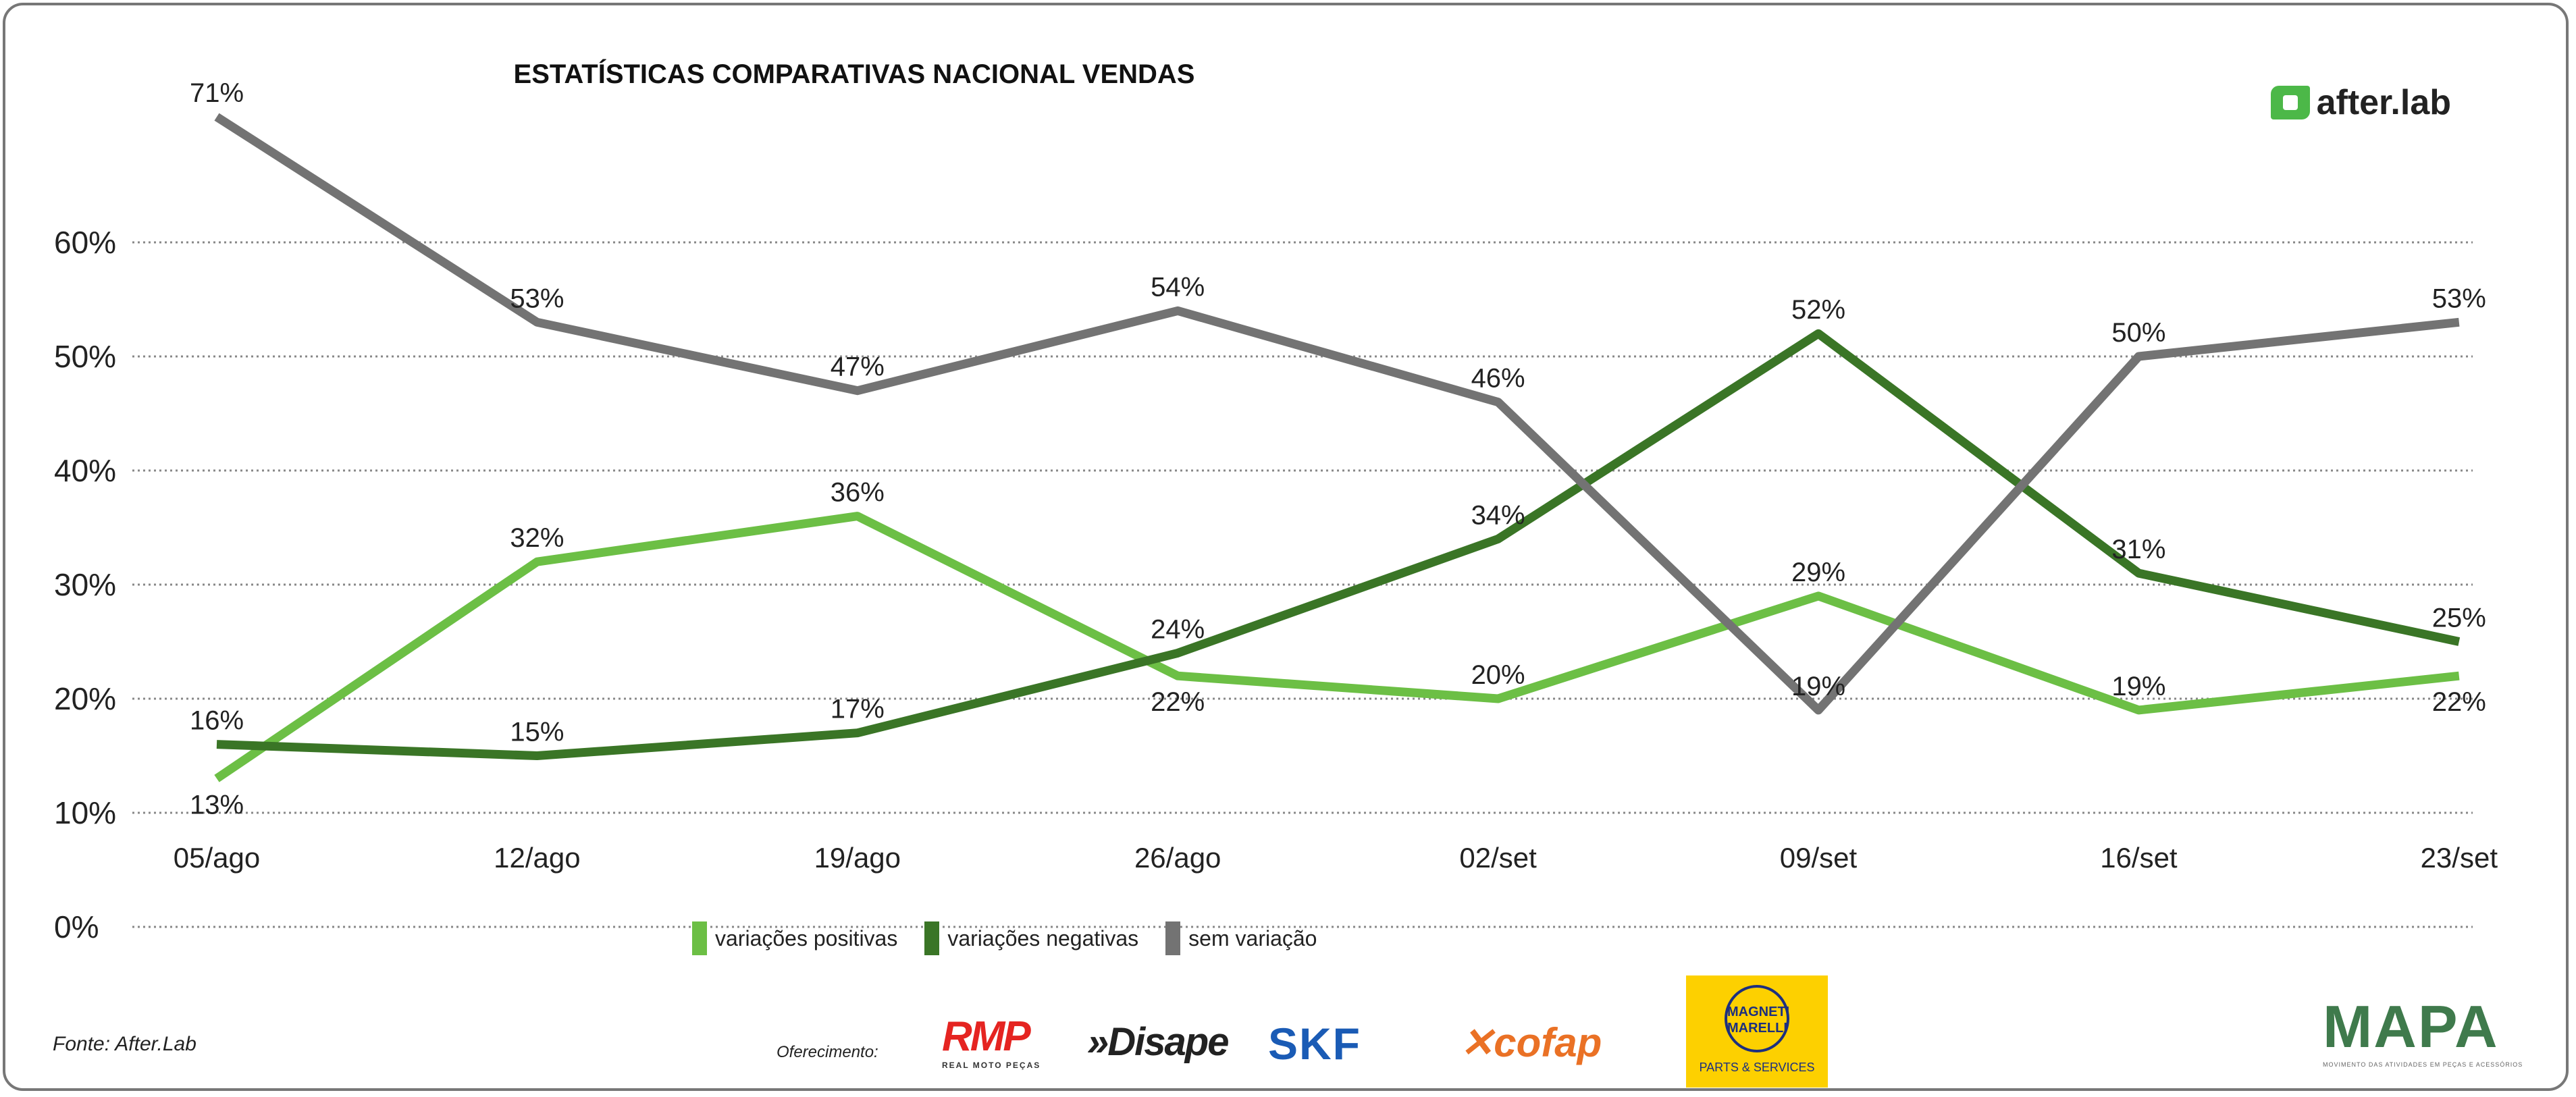 The height and width of the screenshot is (1097, 2576). Describe the element at coordinates (217, 721) in the screenshot. I see `data-label: 16%` at that location.